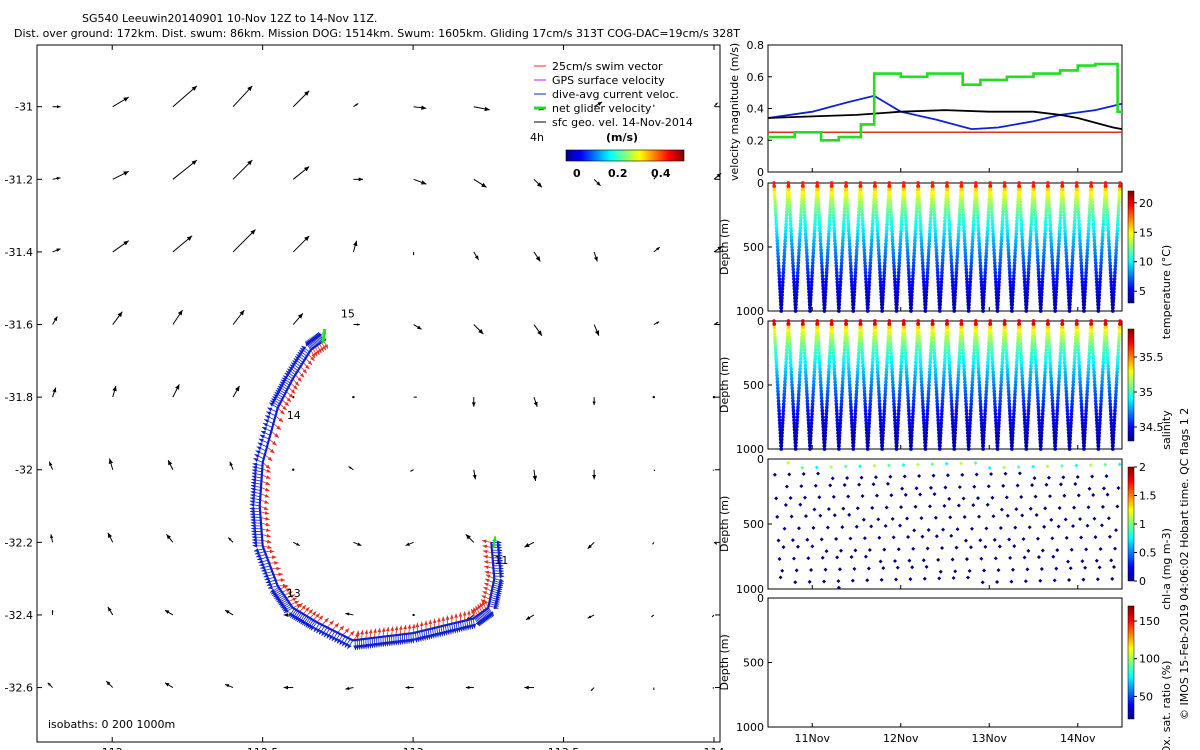 This screenshot has width=1200, height=750. What do you see at coordinates (537, 137) in the screenshot?
I see `colorbar-interval-label: 4h` at bounding box center [537, 137].